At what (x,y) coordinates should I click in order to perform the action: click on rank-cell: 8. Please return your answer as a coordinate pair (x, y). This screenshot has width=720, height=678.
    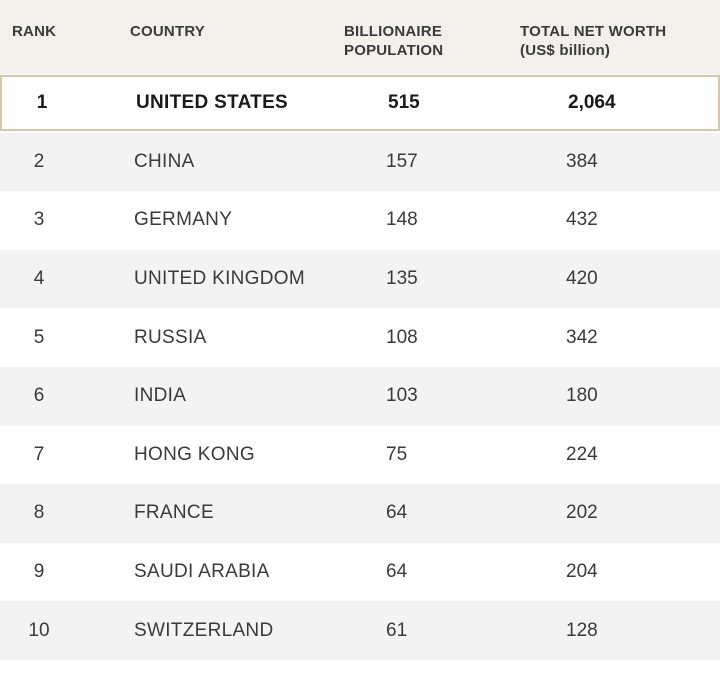
    Looking at the image, I should click on (39, 513).